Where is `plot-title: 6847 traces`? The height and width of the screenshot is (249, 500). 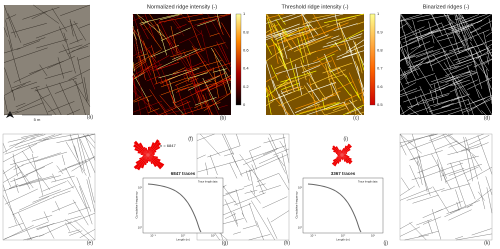 plot-title: 6847 traces is located at coordinates (183, 173).